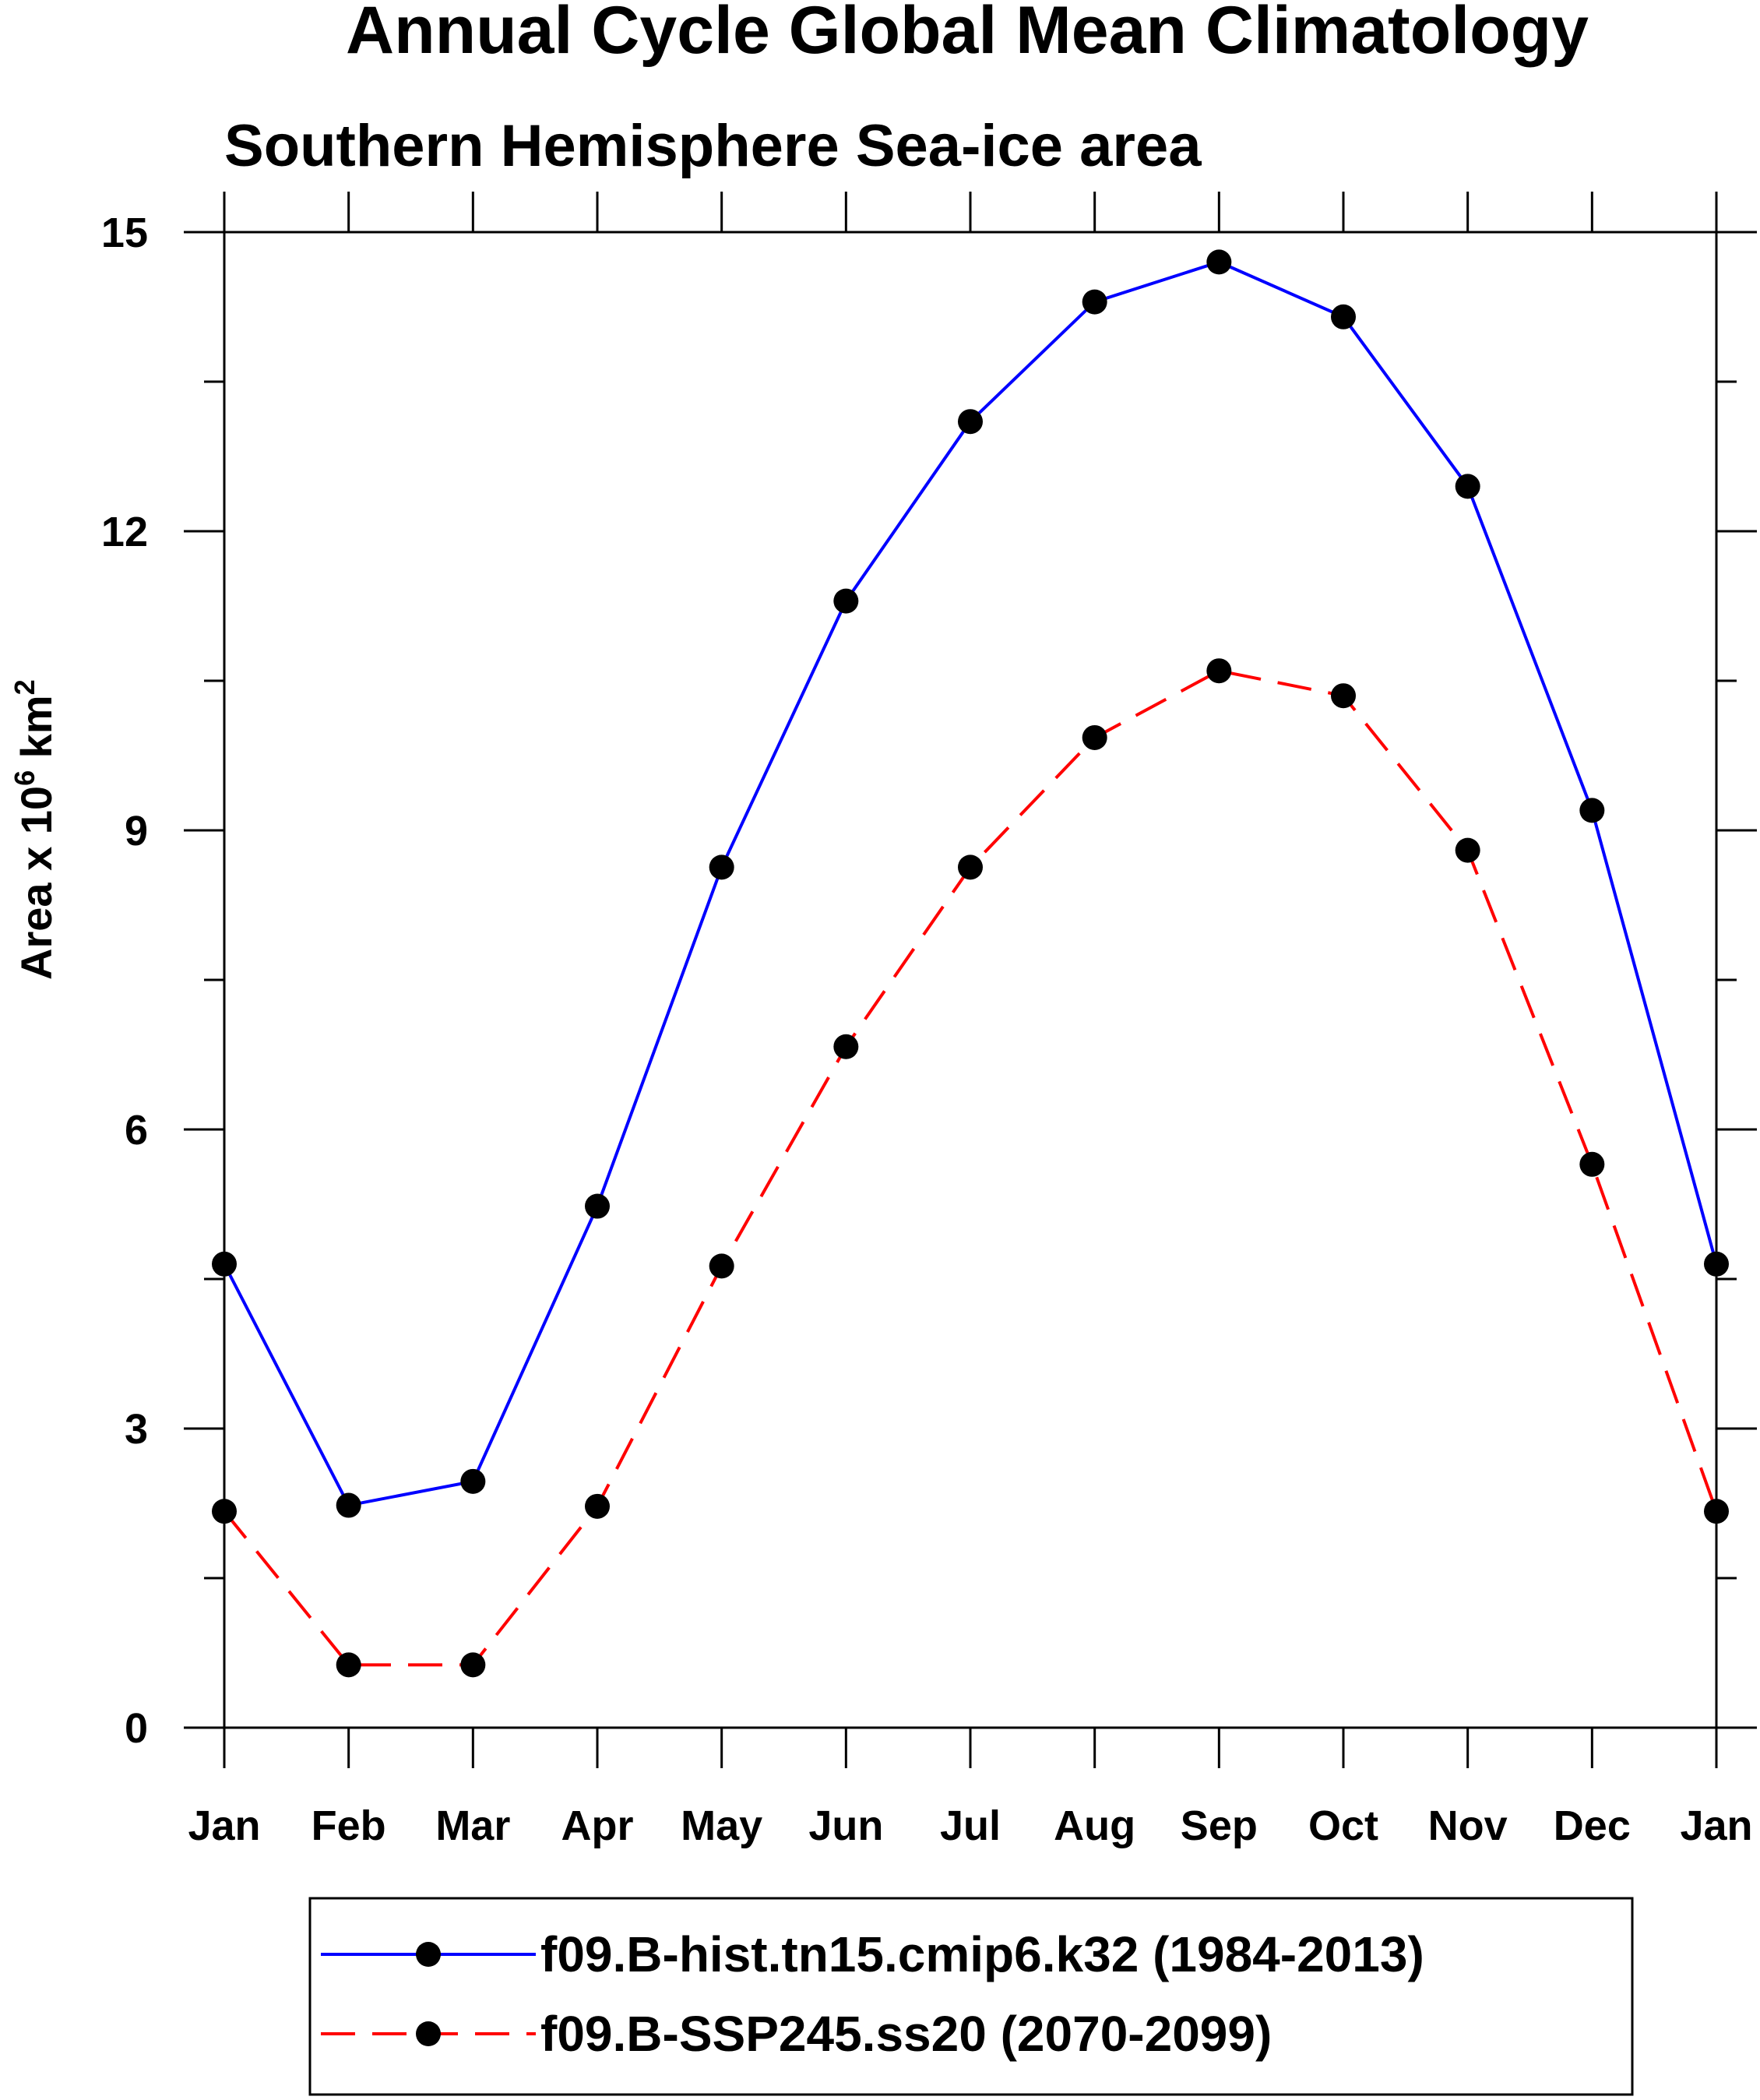 The image size is (1760, 2100). Describe the element at coordinates (1468, 1825) in the screenshot. I see `x-tick-label: Nov` at that location.